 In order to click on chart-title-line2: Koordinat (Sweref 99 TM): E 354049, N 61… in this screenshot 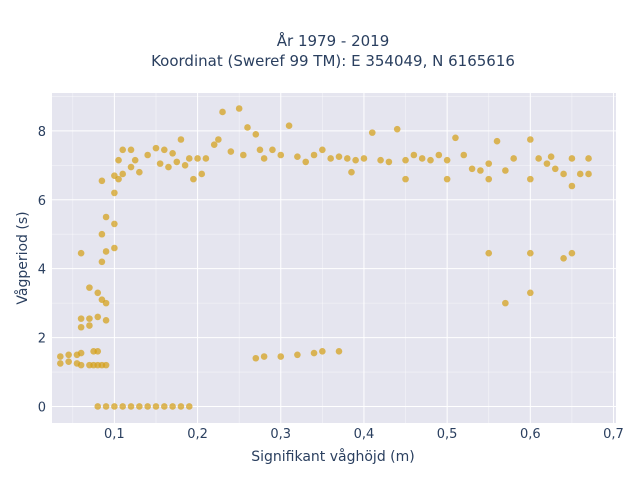, I will do `click(333, 61)`.